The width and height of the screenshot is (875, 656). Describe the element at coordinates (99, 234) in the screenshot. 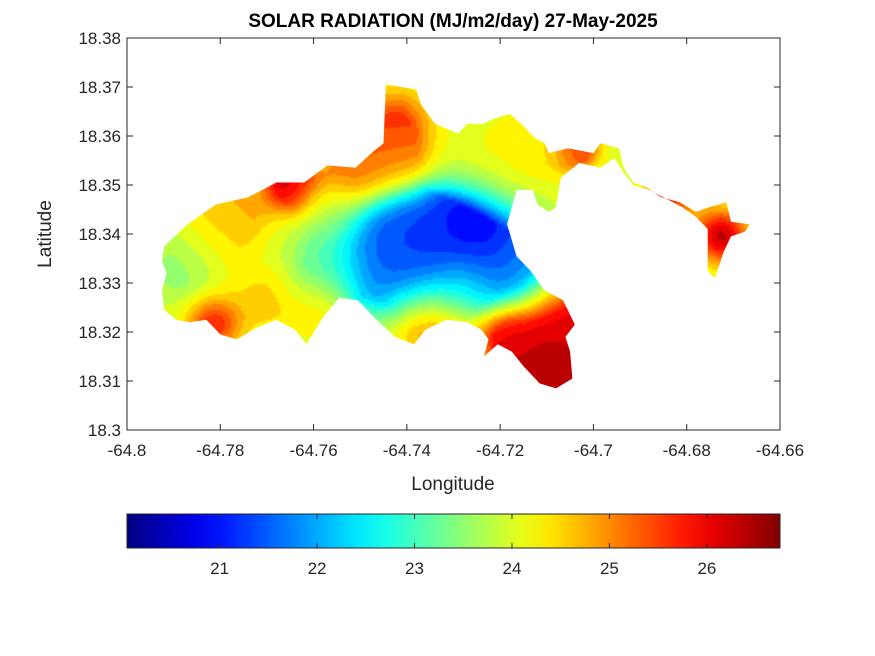

I see `y-tick-label: 18.34` at that location.